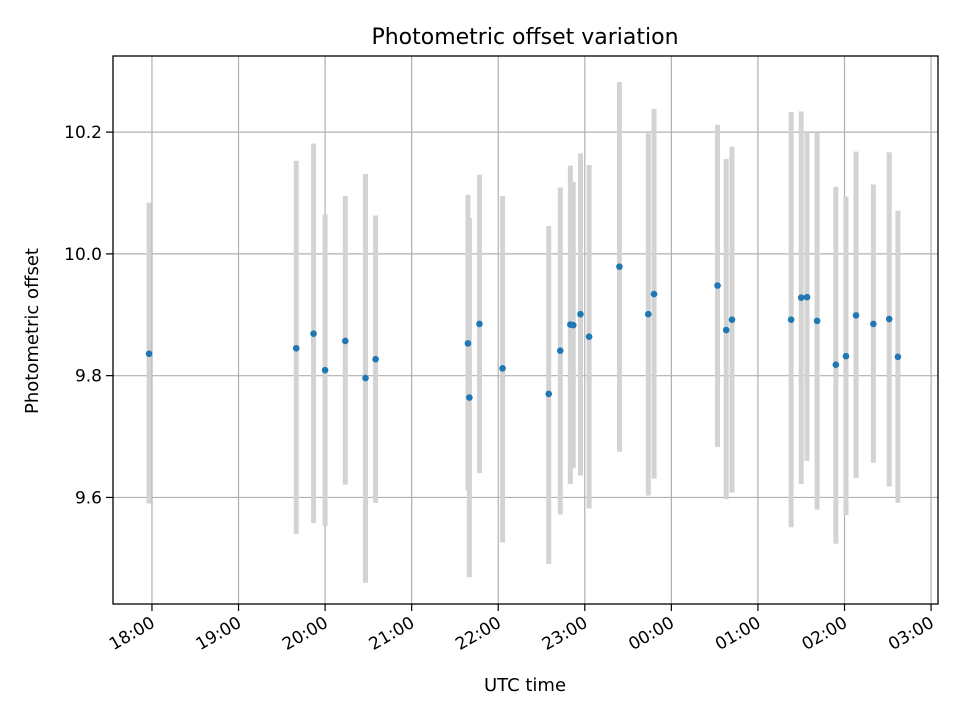 This screenshot has width=960, height=720. I want to click on y-tick-label: 9.8, so click(88, 377).